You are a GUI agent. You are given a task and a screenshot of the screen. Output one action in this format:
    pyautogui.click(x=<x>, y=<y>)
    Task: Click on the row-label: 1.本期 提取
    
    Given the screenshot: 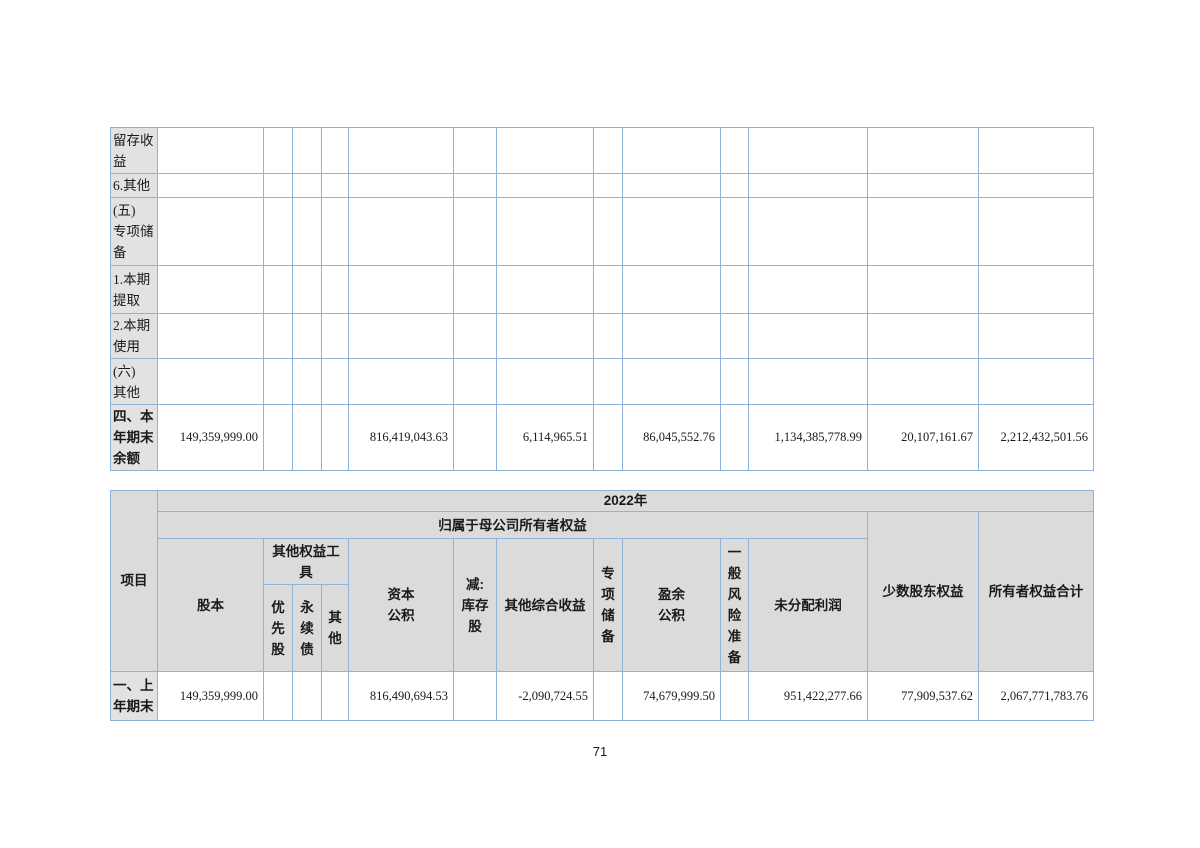 What is the action you would take?
    pyautogui.click(x=134, y=289)
    